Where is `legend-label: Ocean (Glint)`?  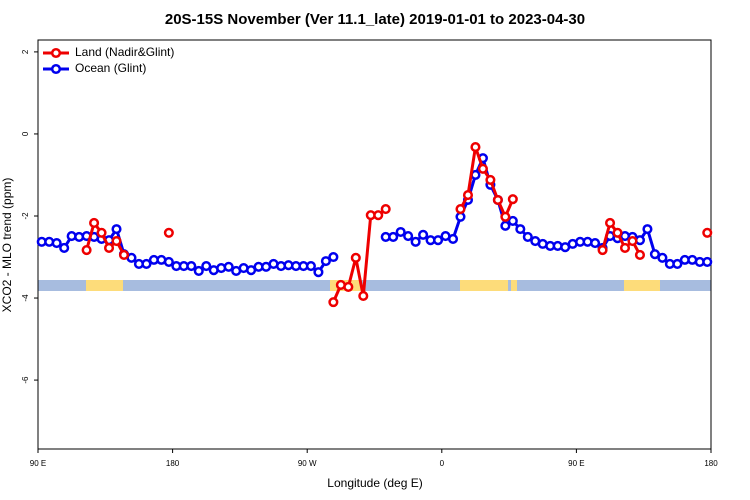
legend-label: Ocean (Glint) is located at coordinates (110, 68).